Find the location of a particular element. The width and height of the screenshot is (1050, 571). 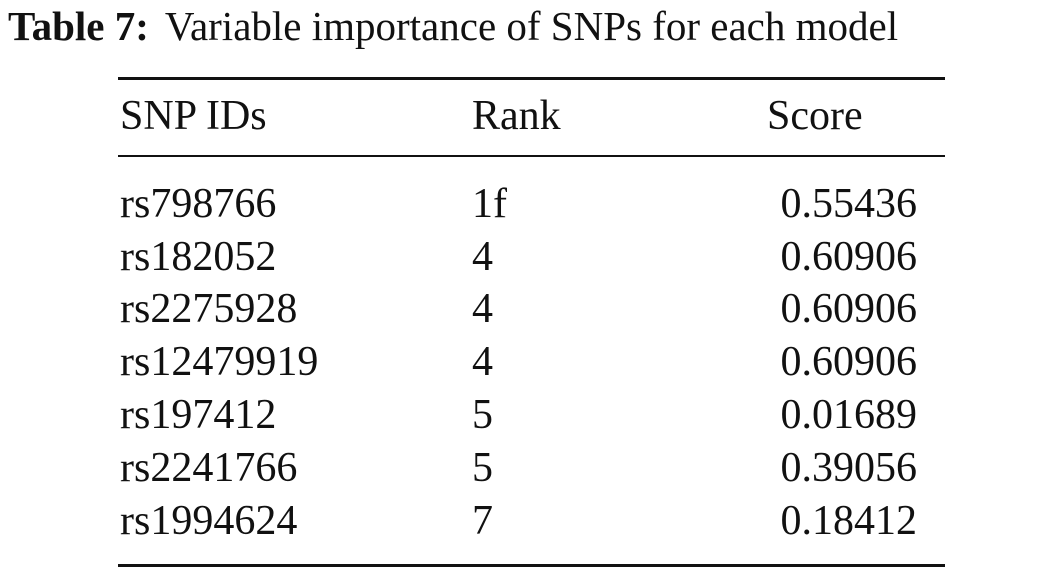

rank-cell: 7 is located at coordinates (482, 521).